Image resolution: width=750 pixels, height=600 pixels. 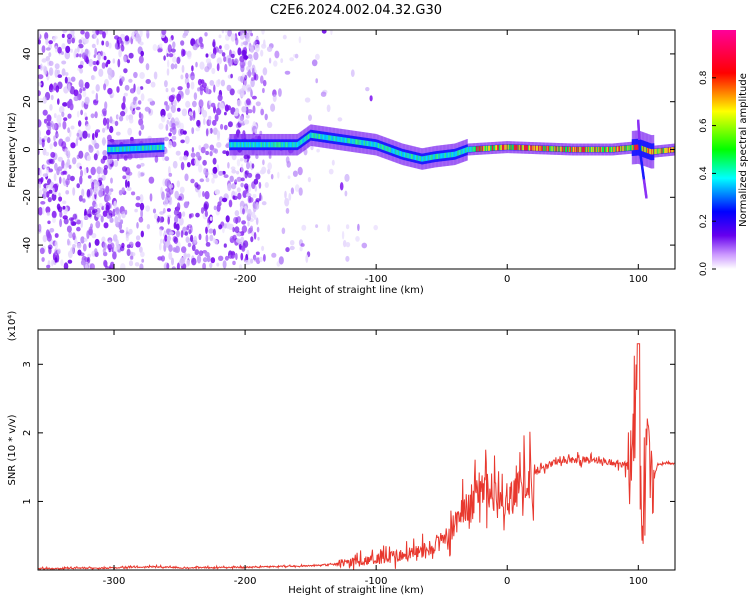 What do you see at coordinates (27, 101) in the screenshot?
I see `spectrogram-y-tick-label: 20` at bounding box center [27, 101].